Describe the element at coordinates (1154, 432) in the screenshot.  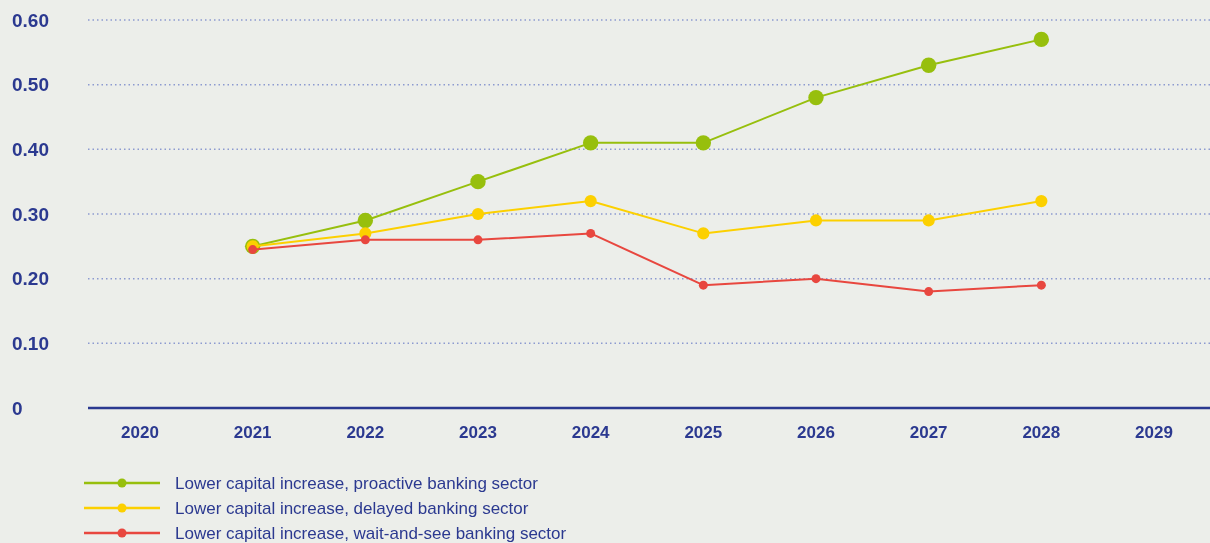
I see `x-tick-label: 2029` at that location.